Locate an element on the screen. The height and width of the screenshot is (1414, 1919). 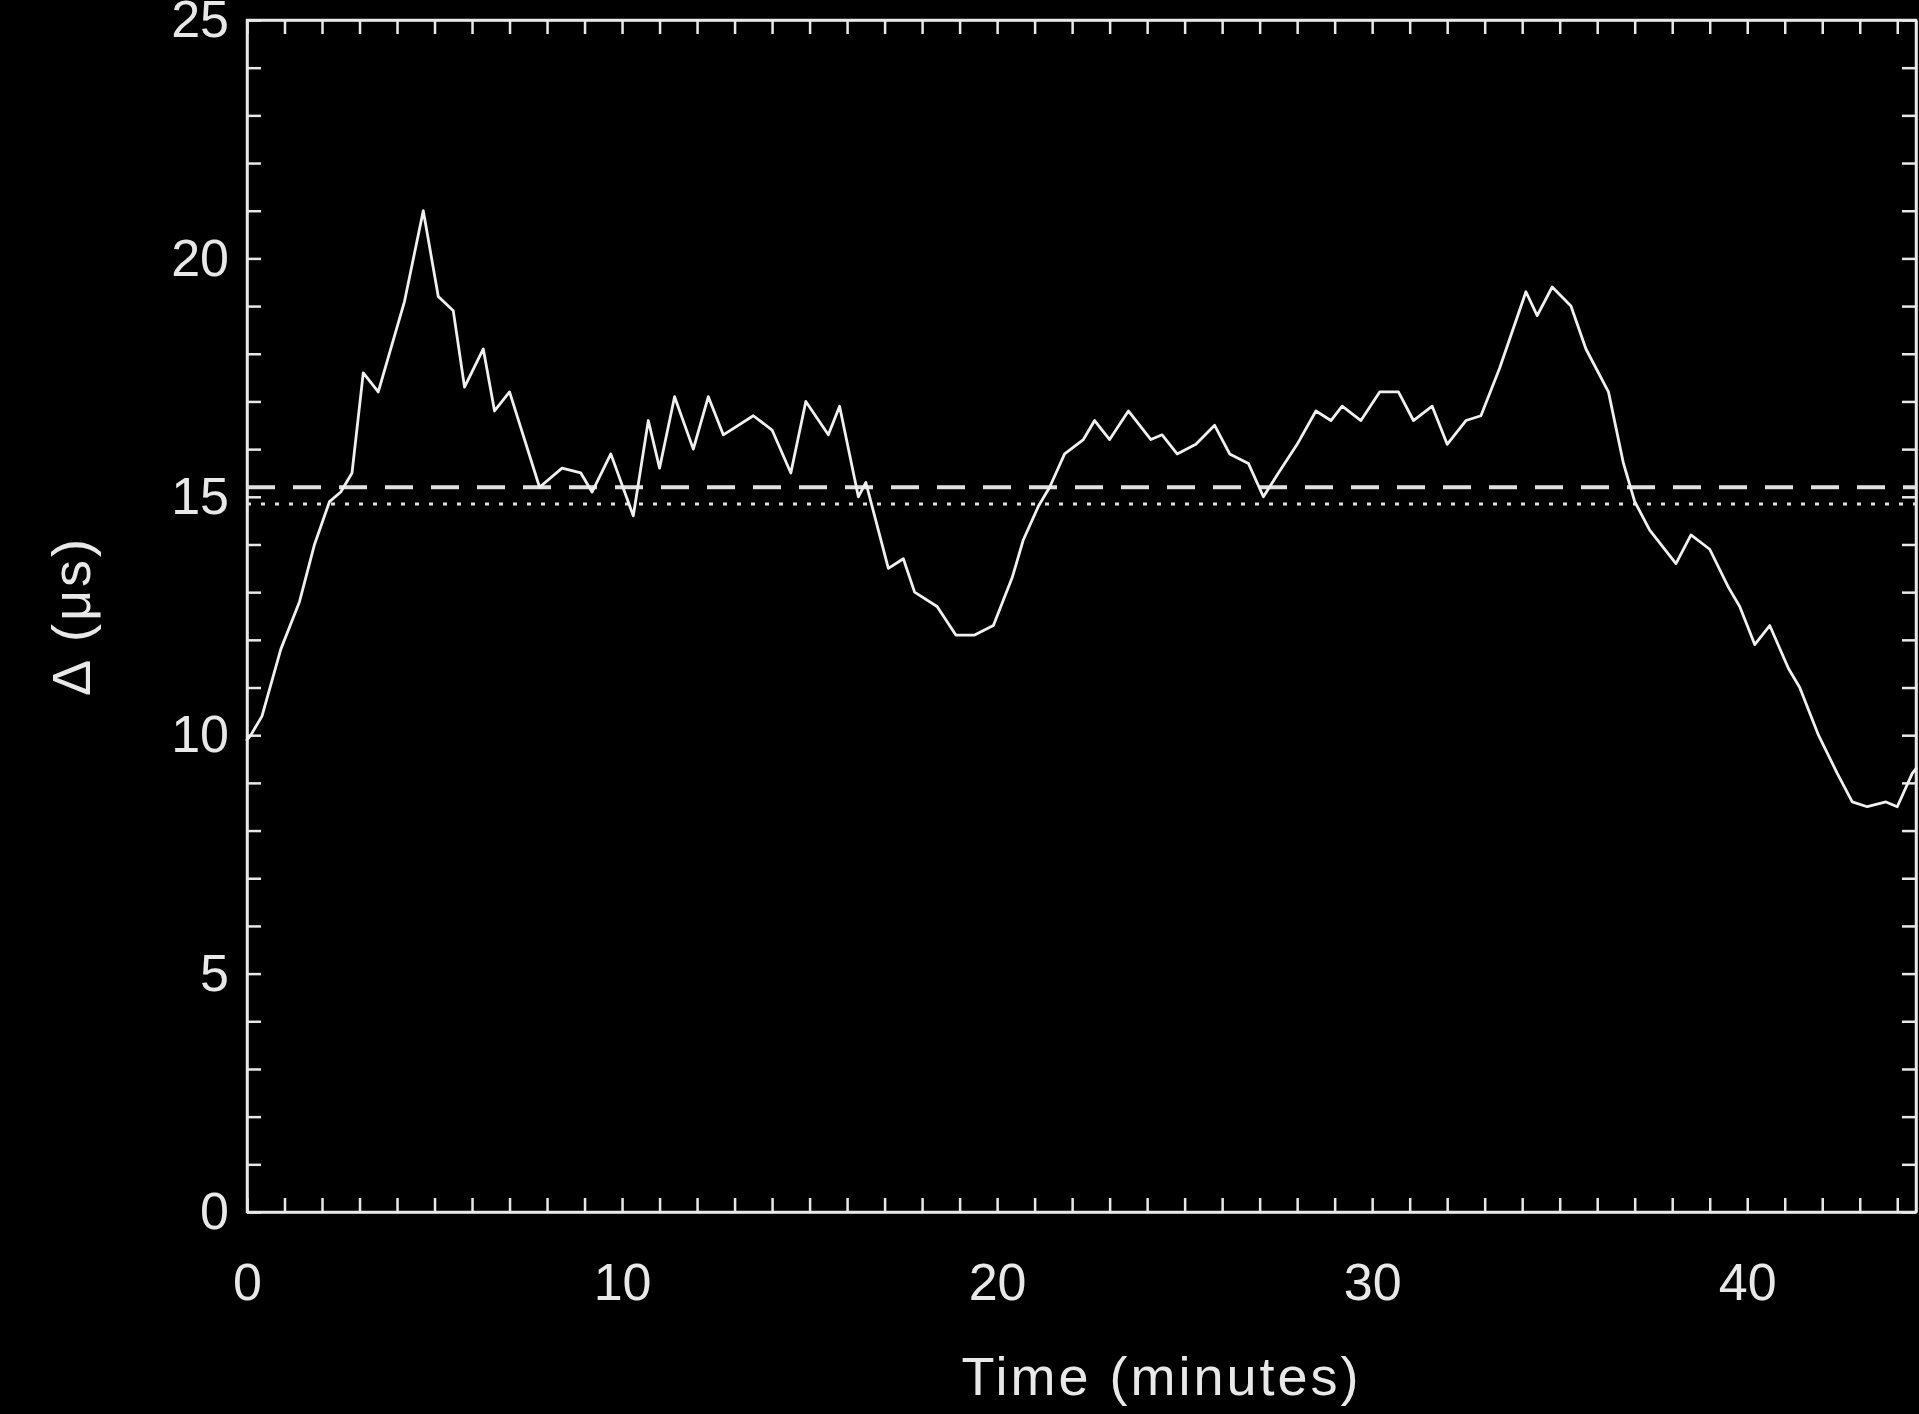
x-tick-label: 20 is located at coordinates (997, 1281).